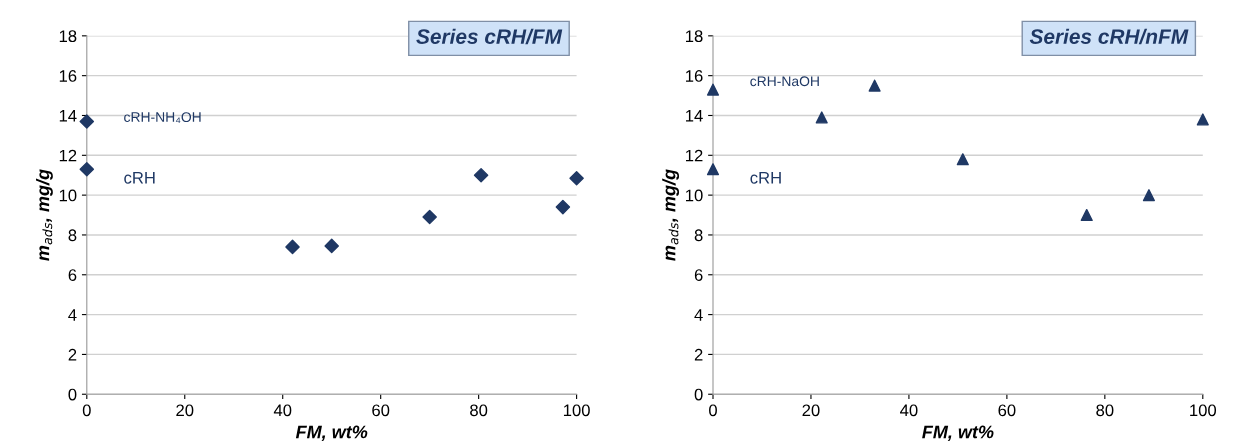 The height and width of the screenshot is (448, 1240). What do you see at coordinates (489, 36) in the screenshot?
I see `chart-title: Series cRH/FM` at bounding box center [489, 36].